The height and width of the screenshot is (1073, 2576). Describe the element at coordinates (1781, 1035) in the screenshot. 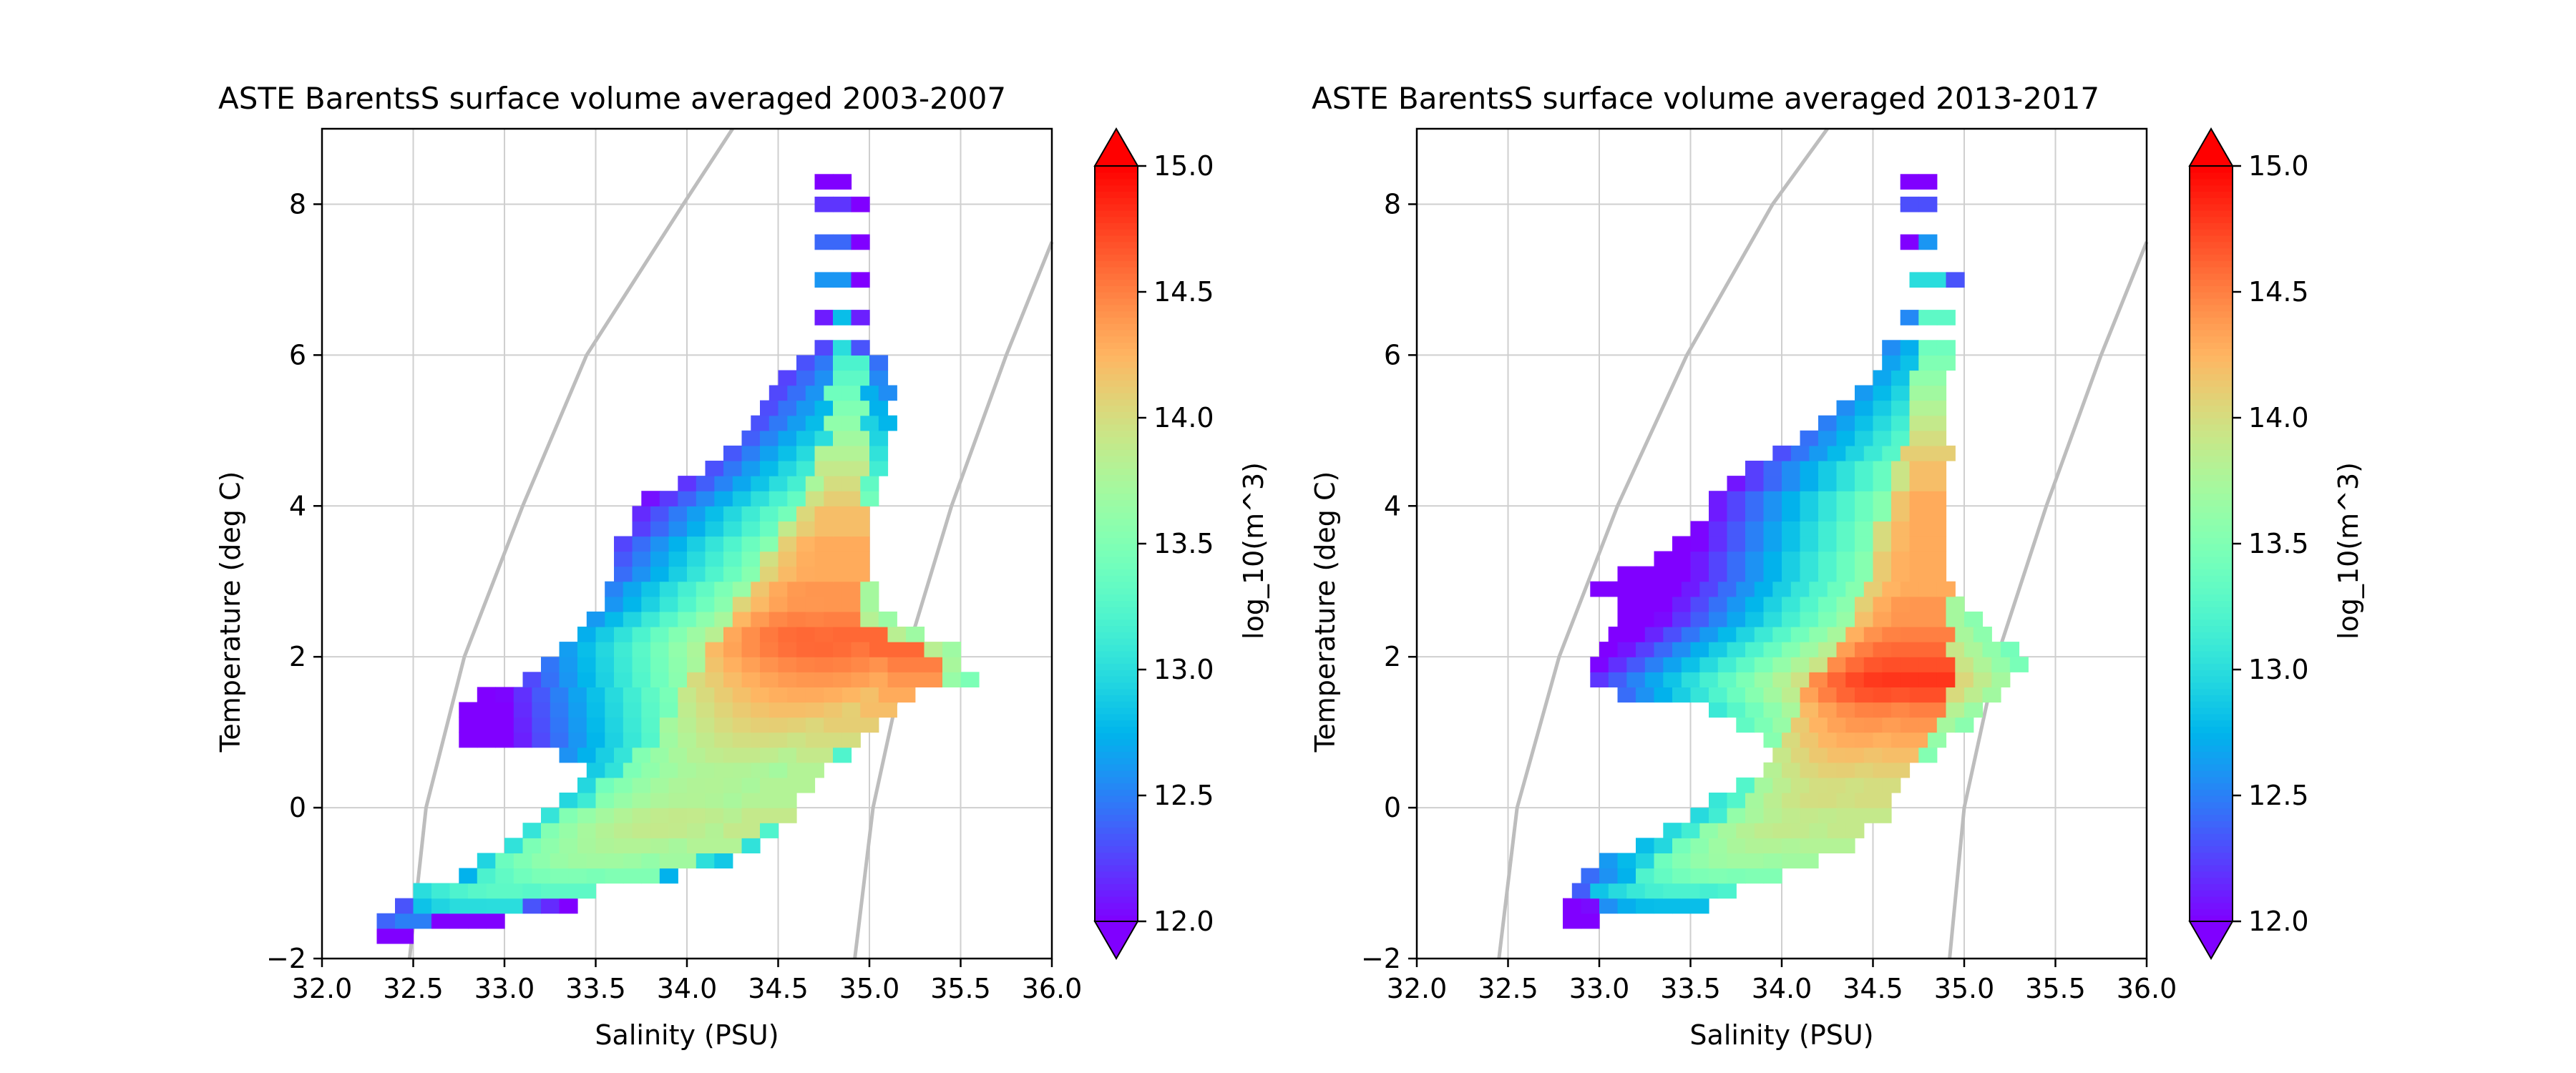

I see `x-axis-label: Salinity (PSU)` at that location.